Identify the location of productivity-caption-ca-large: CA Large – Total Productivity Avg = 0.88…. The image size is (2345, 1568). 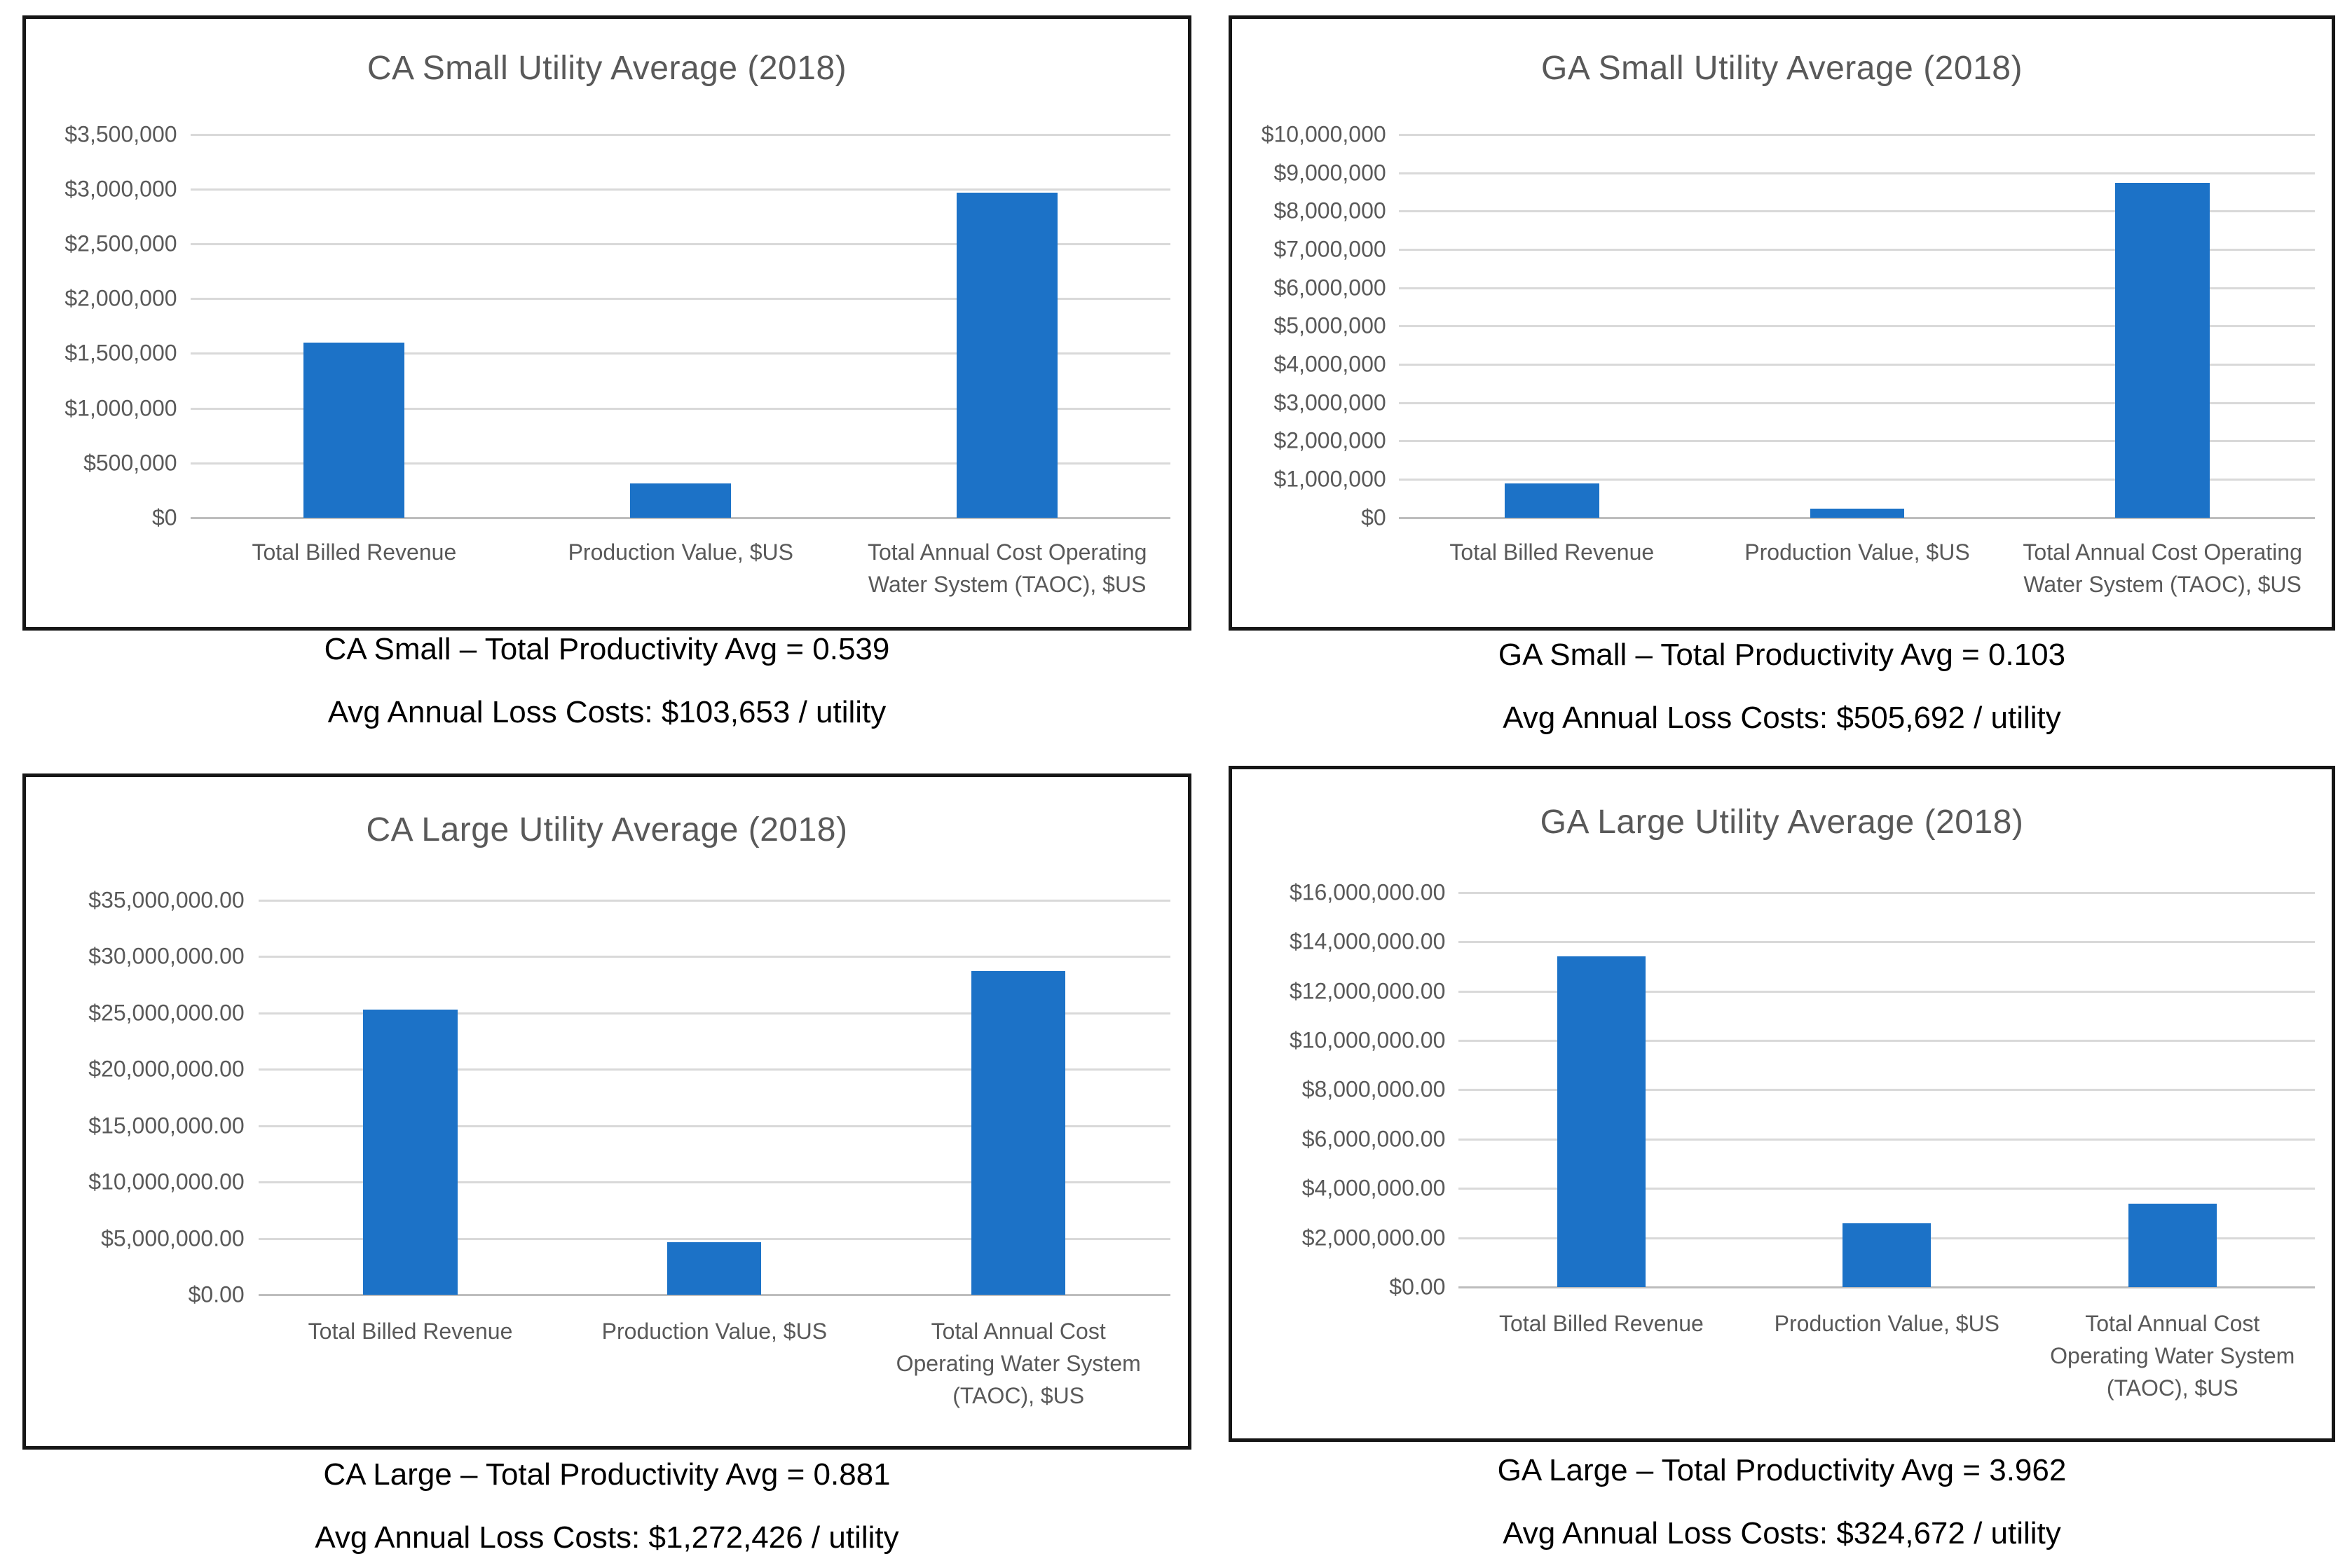
(607, 1474).